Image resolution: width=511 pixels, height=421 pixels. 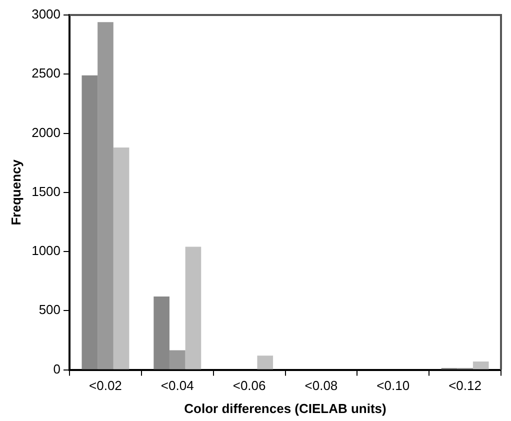 I want to click on x-tick-label: <0.10, so click(x=393, y=386).